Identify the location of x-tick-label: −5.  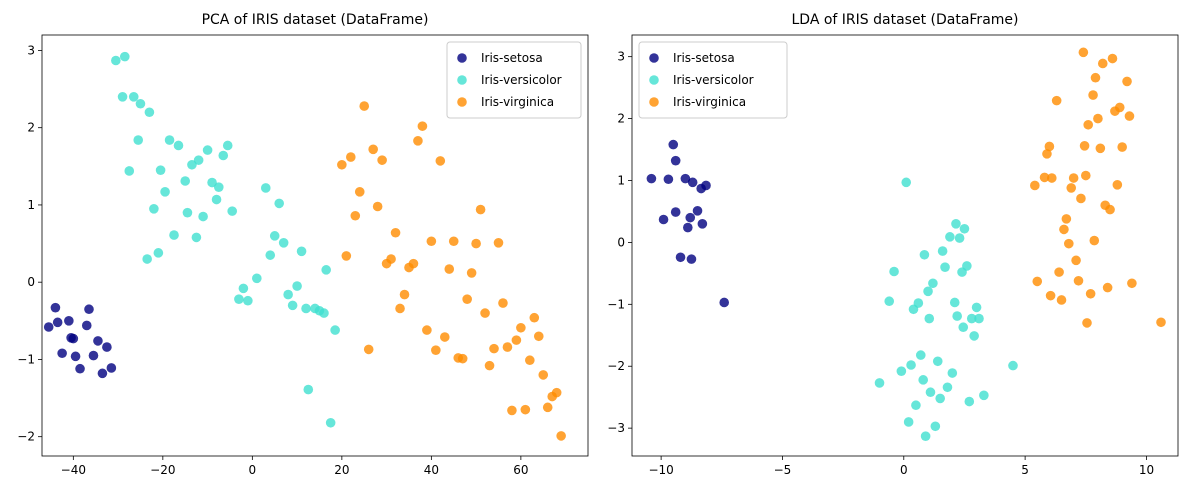
(783, 470).